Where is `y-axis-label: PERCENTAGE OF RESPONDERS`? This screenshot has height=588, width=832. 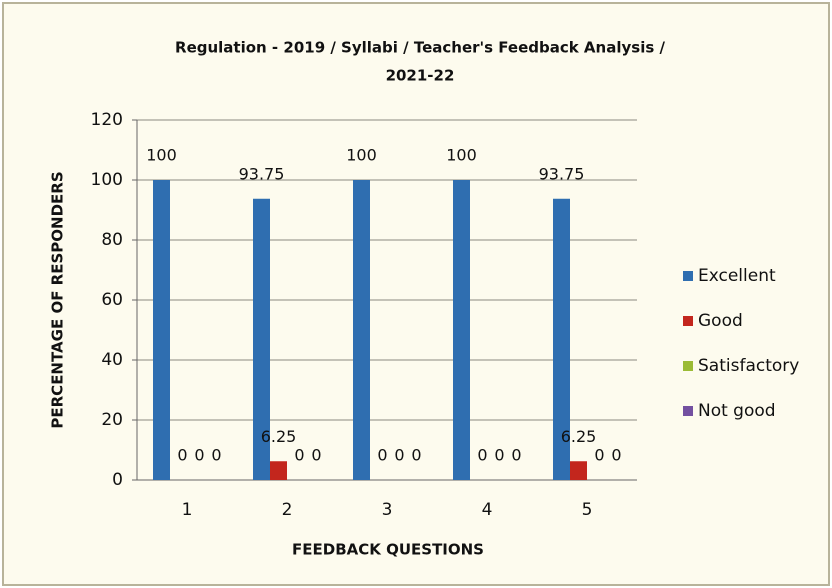
y-axis-label: PERCENTAGE OF RESPONDERS is located at coordinates (58, 299).